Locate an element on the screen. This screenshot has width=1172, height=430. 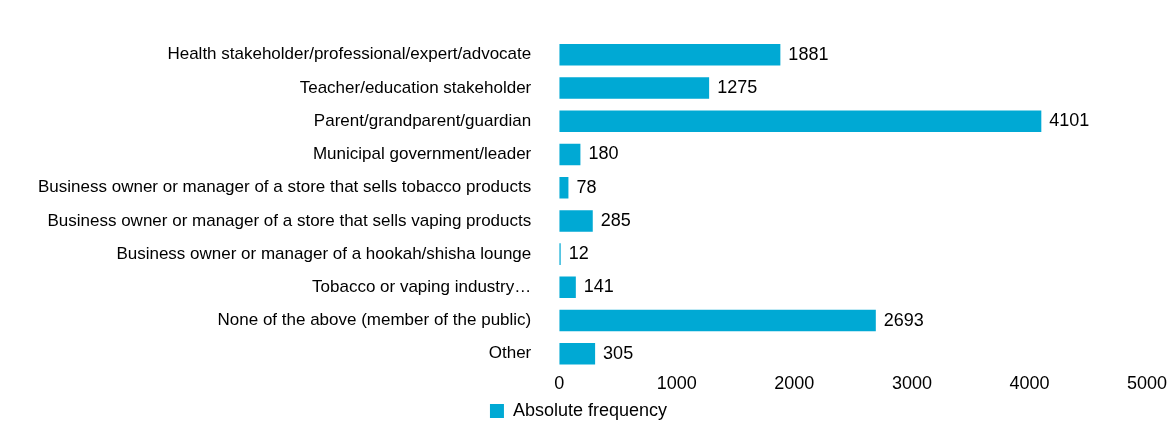
data-label: 4101 is located at coordinates (1069, 120).